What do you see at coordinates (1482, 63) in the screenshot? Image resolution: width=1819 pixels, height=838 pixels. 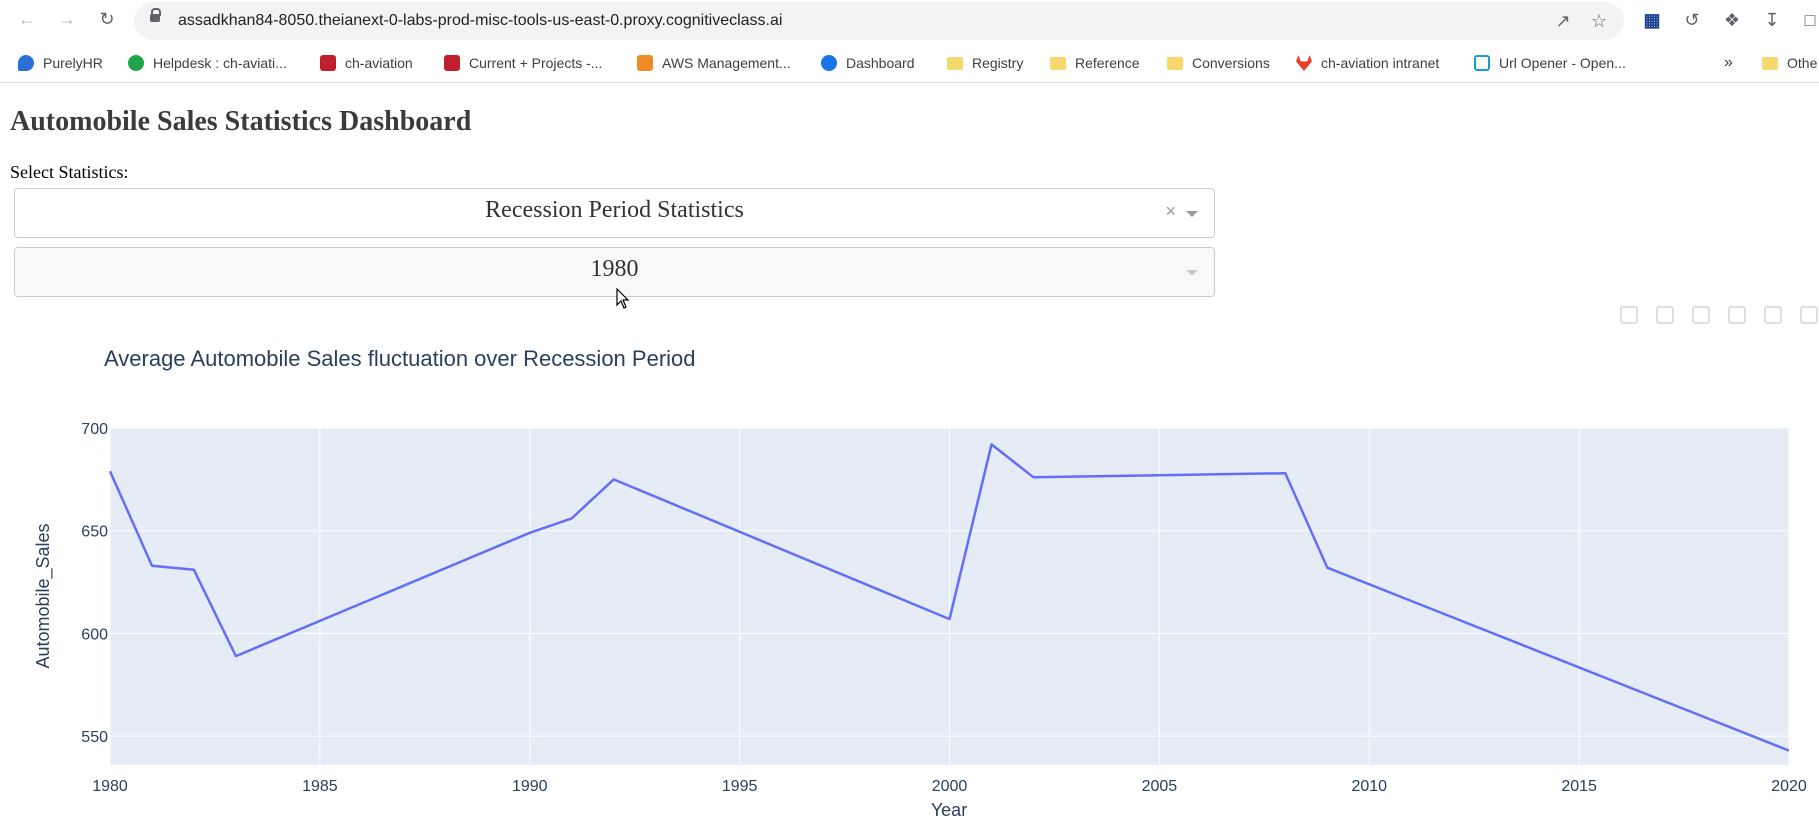 I see `url-opener-icon` at bounding box center [1482, 63].